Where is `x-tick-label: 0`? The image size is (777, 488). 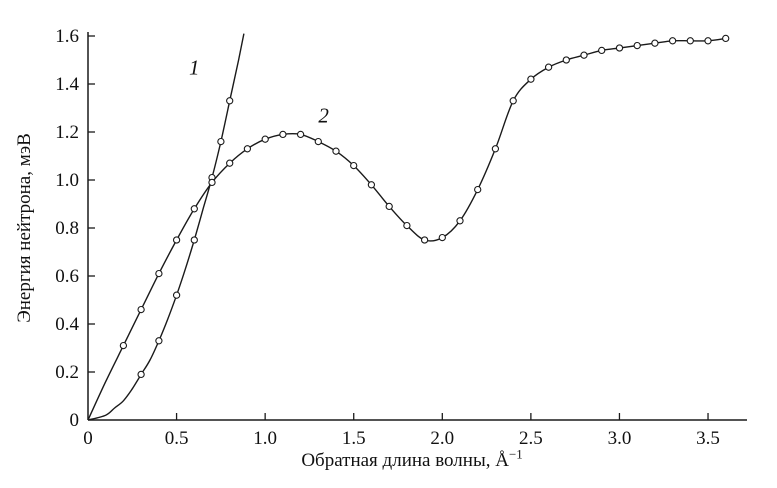 x-tick-label: 0 is located at coordinates (88, 438).